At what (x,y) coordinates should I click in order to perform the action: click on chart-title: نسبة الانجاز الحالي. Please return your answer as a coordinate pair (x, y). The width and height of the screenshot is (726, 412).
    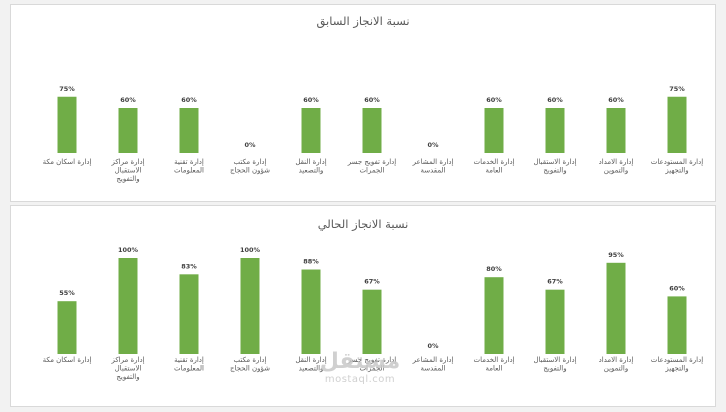
    Looking at the image, I should click on (363, 224).